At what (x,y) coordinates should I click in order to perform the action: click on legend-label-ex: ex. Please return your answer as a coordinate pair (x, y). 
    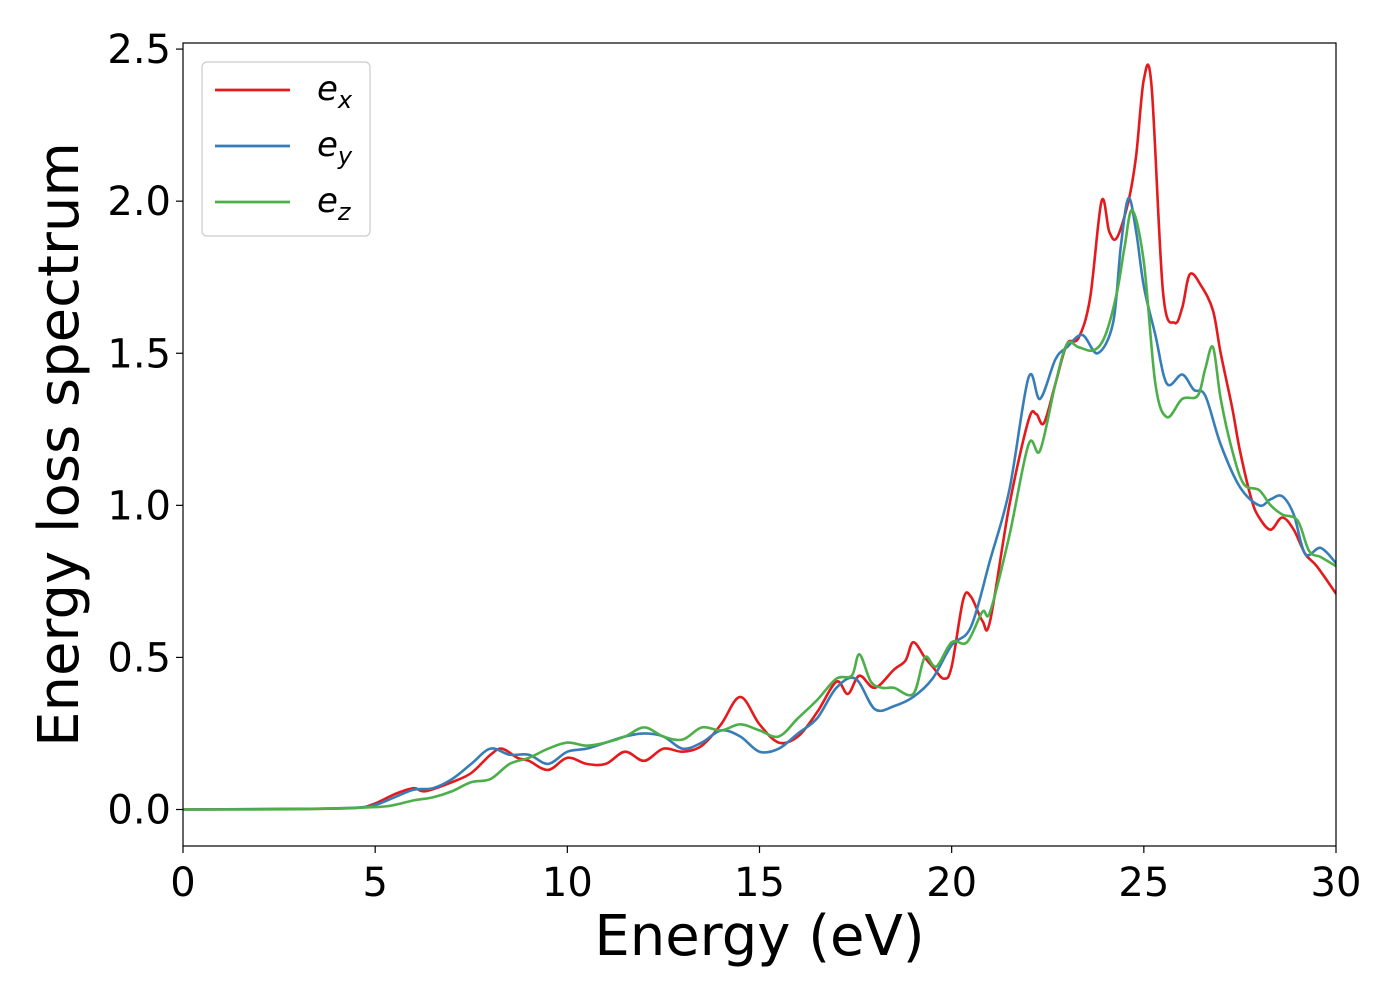
    Looking at the image, I should click on (335, 91).